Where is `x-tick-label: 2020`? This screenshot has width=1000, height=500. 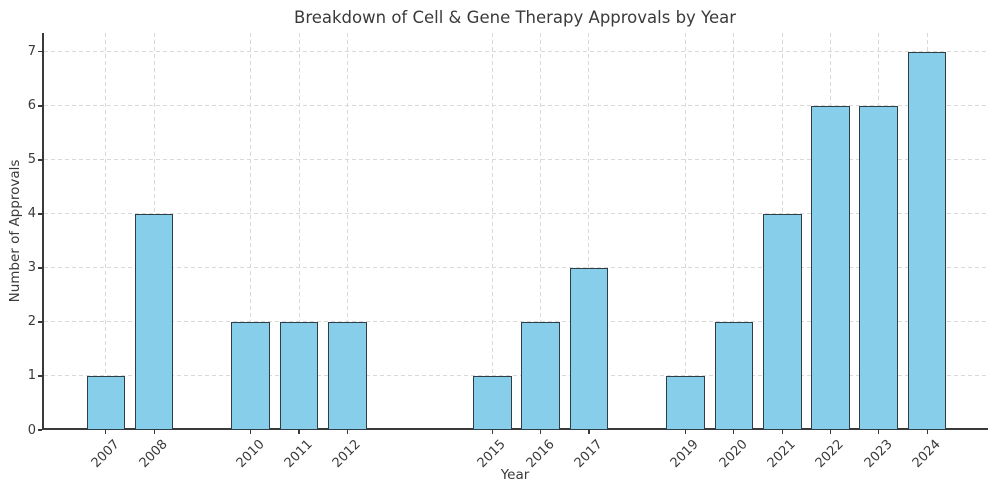 x-tick-label: 2020 is located at coordinates (733, 454).